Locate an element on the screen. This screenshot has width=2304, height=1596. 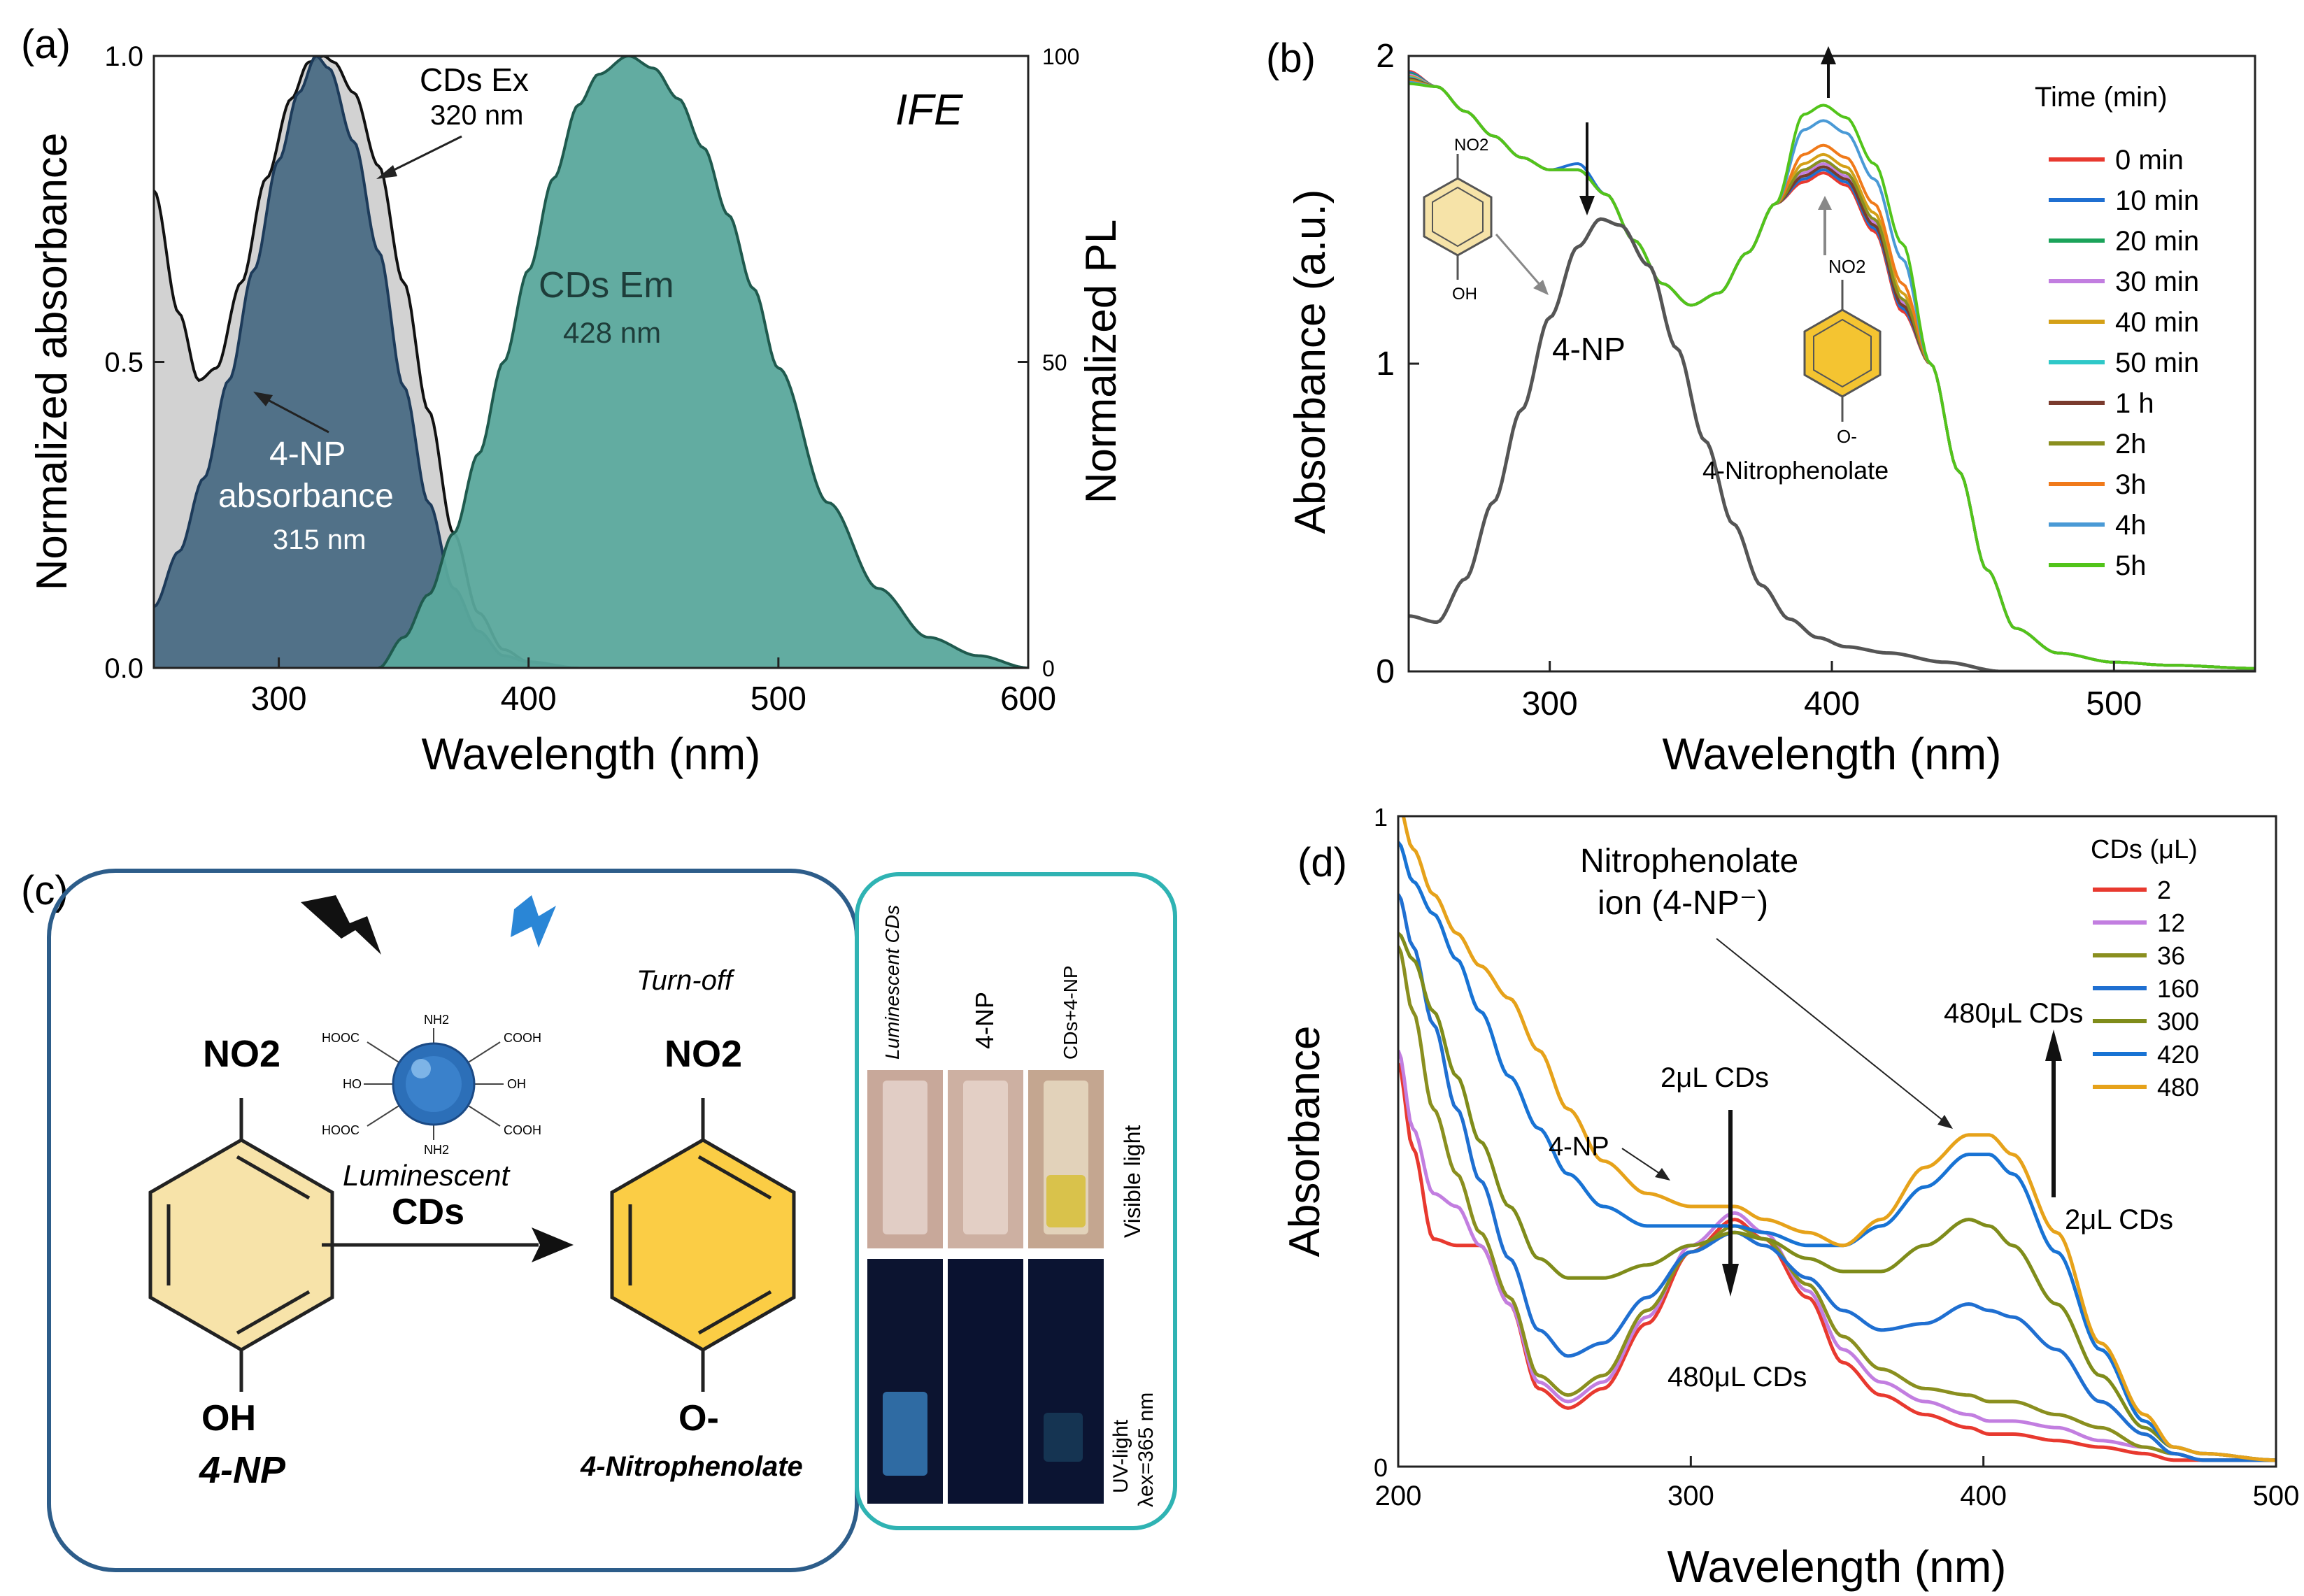
b-legend-label: 40 min is located at coordinates (2157, 322).